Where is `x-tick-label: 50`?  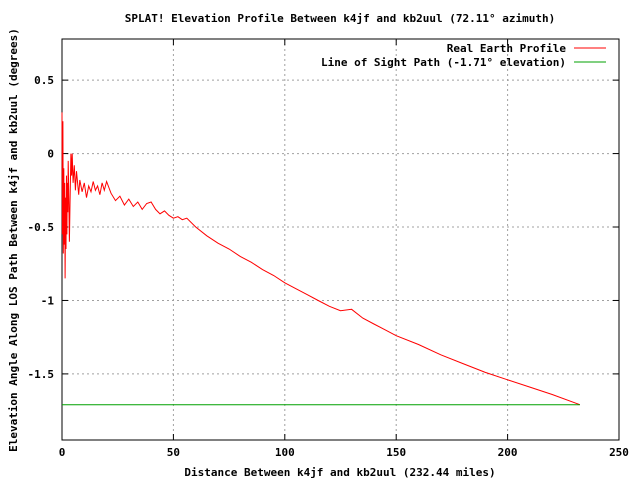 x-tick-label: 50 is located at coordinates (173, 452).